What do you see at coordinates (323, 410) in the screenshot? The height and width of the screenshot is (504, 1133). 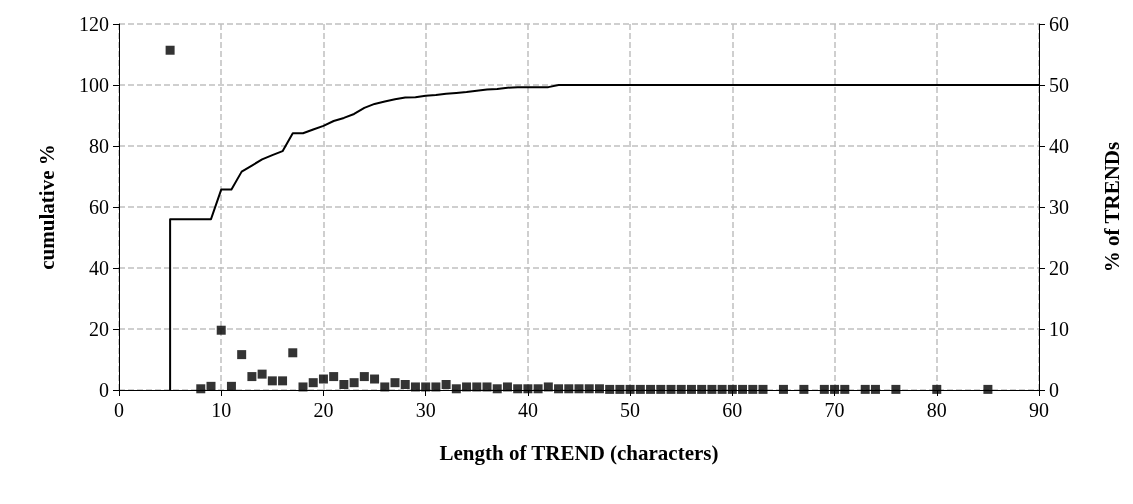 I see `x-tick-label: 20` at bounding box center [323, 410].